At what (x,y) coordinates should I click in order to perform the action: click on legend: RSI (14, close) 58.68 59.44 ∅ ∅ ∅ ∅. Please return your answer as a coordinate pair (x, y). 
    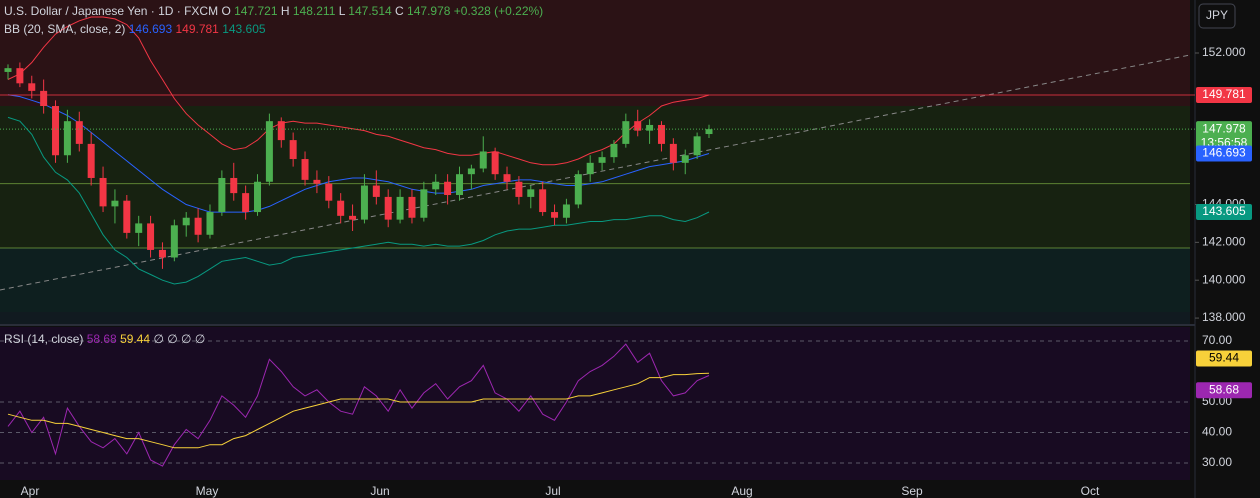
    Looking at the image, I should click on (104, 339).